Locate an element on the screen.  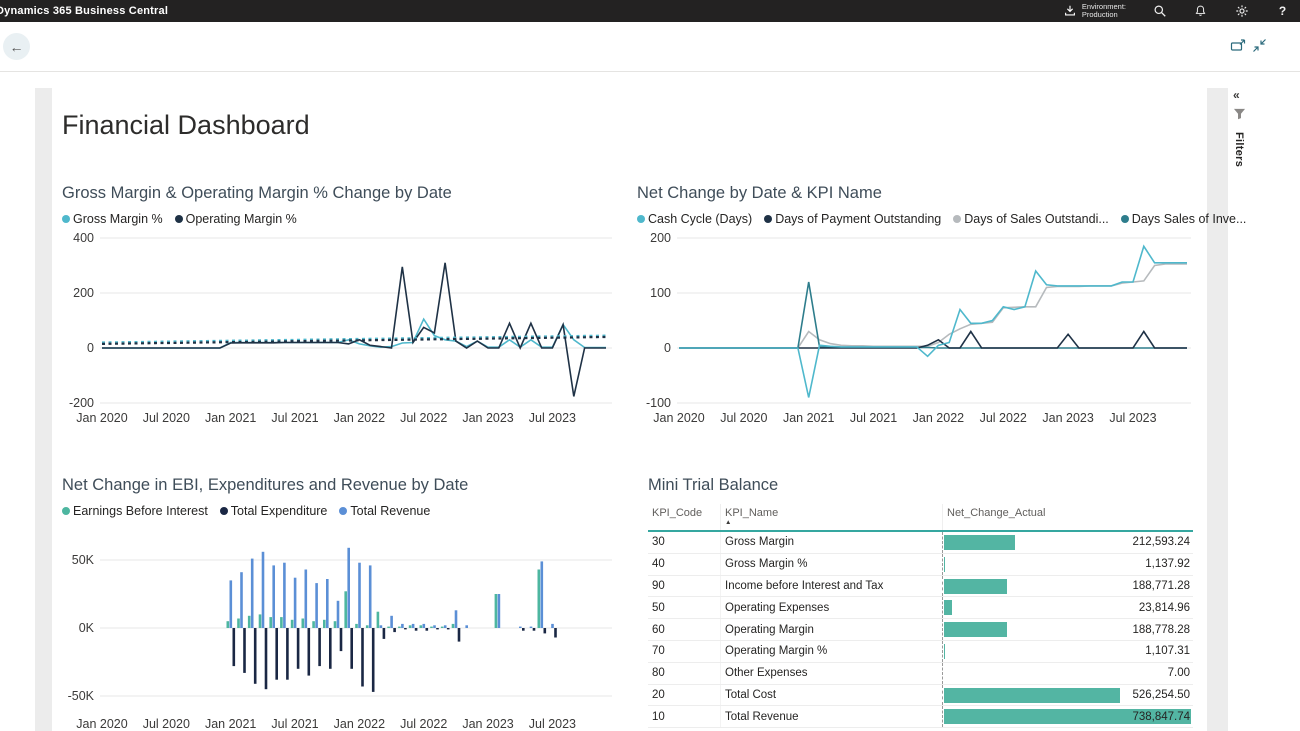
kpi-name-cell: Total Cost is located at coordinates (831, 695).